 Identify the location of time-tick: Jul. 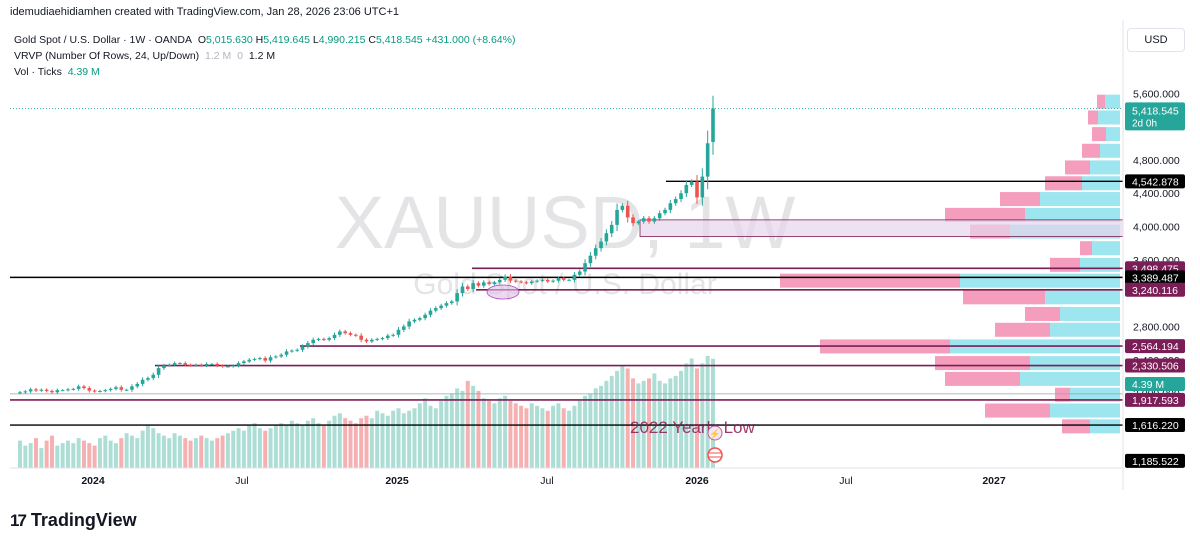
(241, 481).